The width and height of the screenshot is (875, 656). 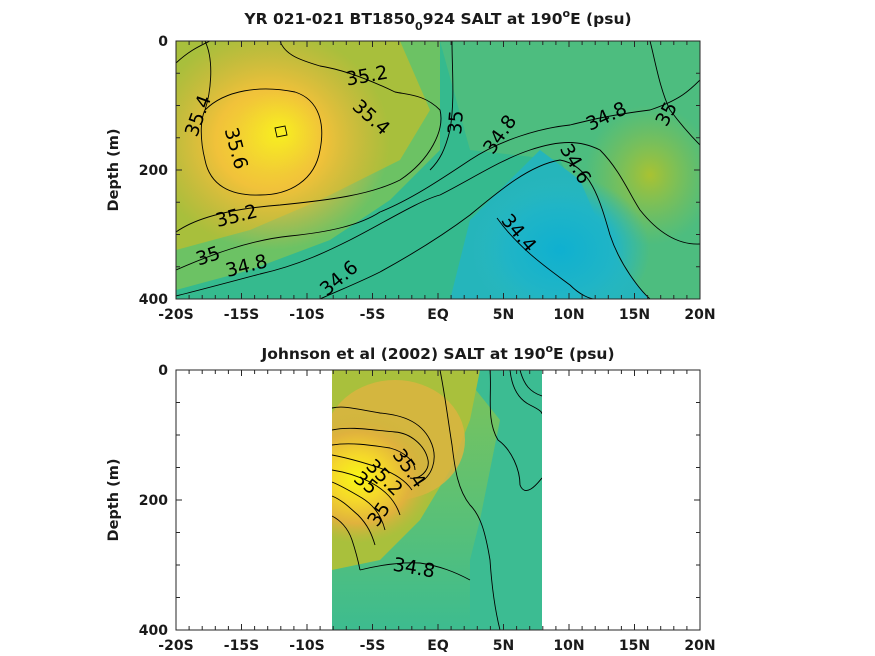 What do you see at coordinates (114, 170) in the screenshot?
I see `panel-1-ylabel: Depth (m)` at bounding box center [114, 170].